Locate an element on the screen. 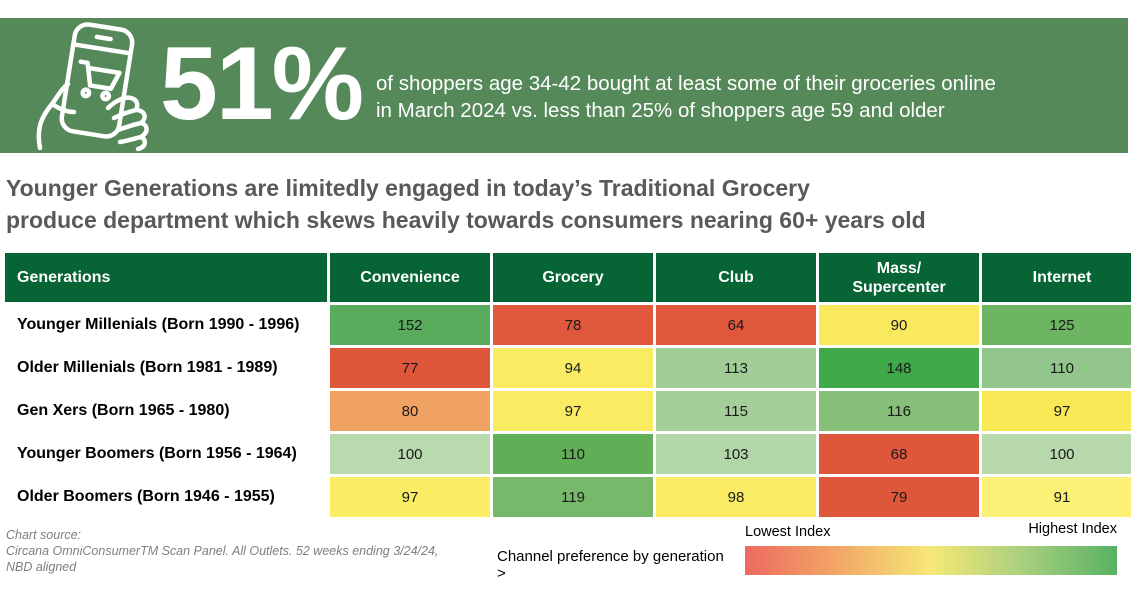 This screenshot has width=1131, height=601. big-stat-value: 51% is located at coordinates (262, 84).